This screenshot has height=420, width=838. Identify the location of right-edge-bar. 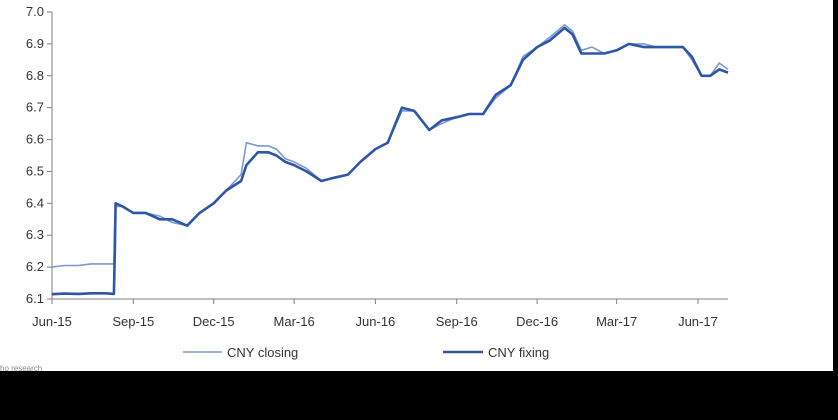
(835, 185).